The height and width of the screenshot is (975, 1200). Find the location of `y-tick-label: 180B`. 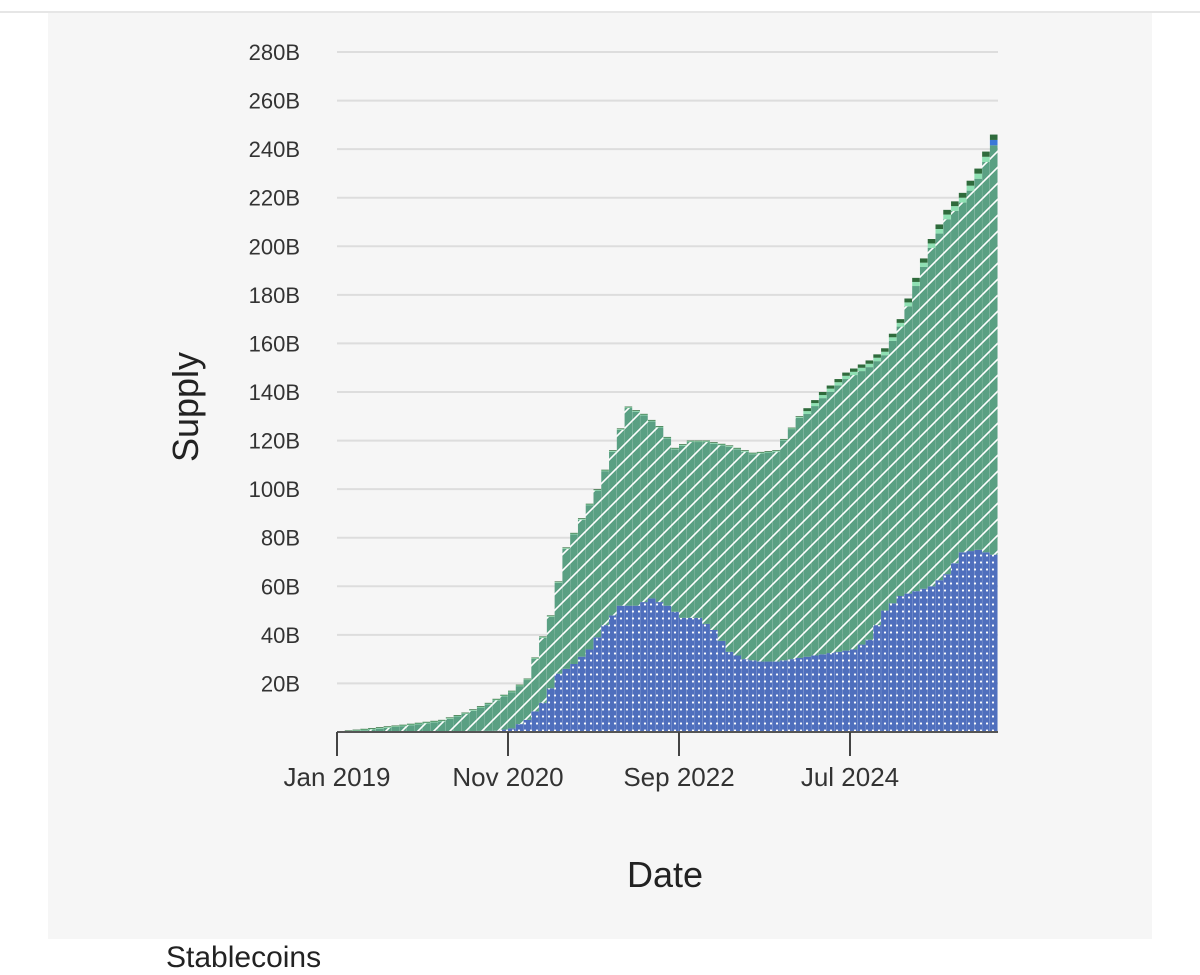

y-tick-label: 180B is located at coordinates (274, 295).